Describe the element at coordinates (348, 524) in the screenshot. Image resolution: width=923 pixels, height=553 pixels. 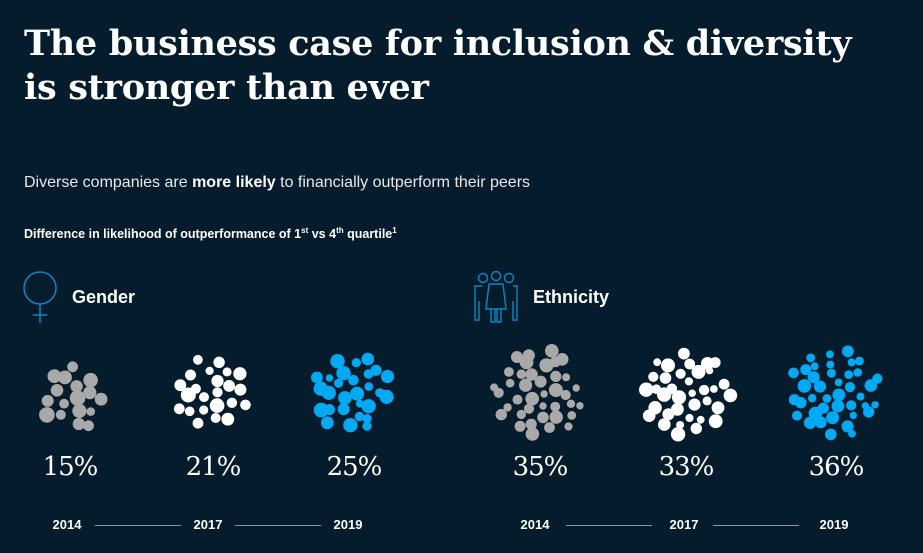
I see `gender-year-2019: 2019` at that location.